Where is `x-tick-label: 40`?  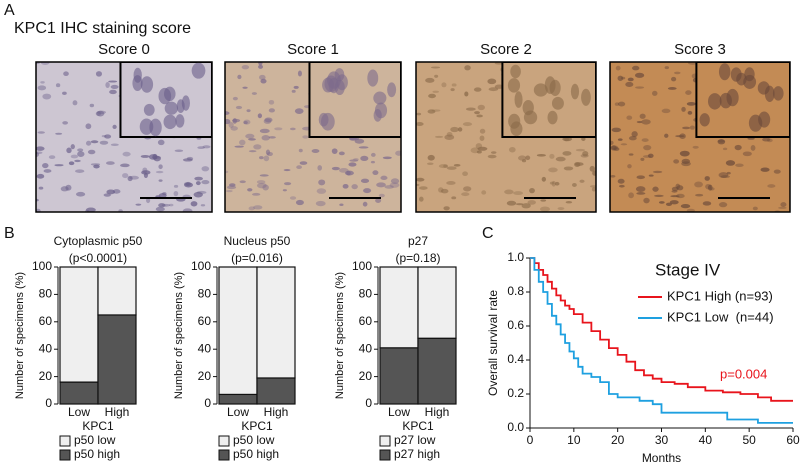 x-tick-label: 40 is located at coordinates (706, 440).